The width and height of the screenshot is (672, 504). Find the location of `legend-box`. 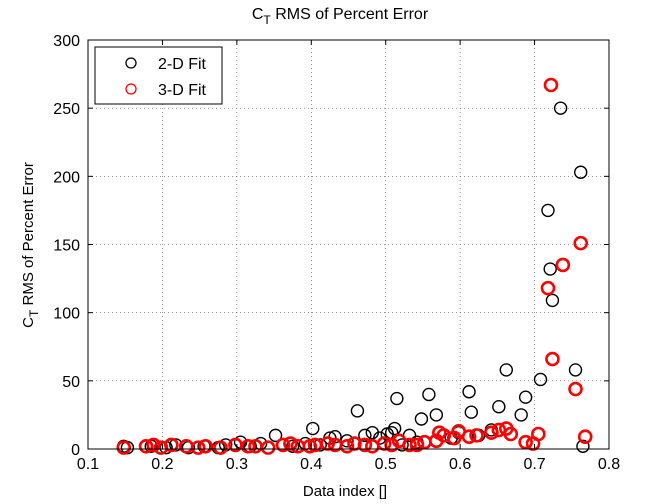

legend-box is located at coordinates (158, 75).